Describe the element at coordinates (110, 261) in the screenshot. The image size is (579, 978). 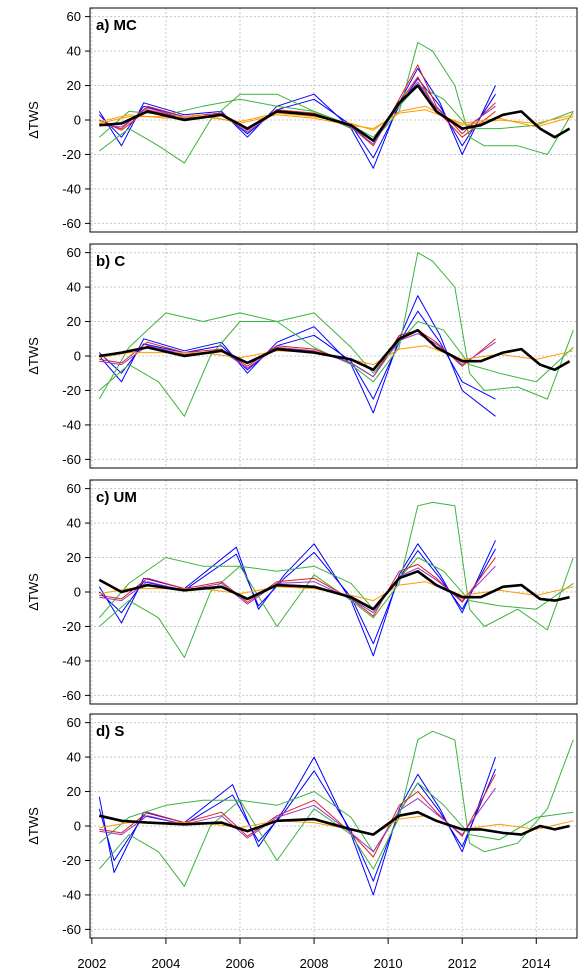
I see `panel-title: b) C` at that location.